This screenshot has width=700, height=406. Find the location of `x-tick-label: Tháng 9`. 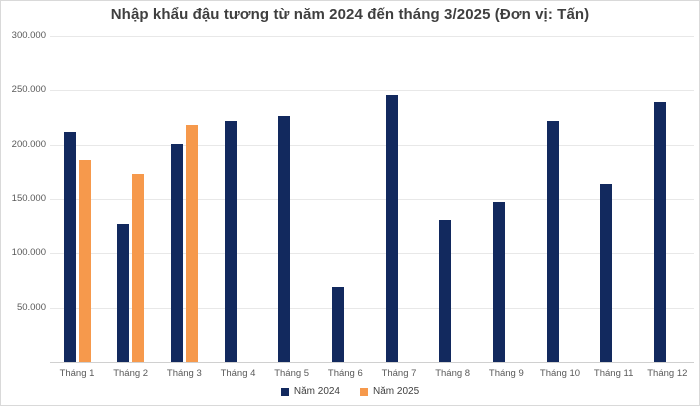

x-tick-label: Tháng 9 is located at coordinates (506, 373).